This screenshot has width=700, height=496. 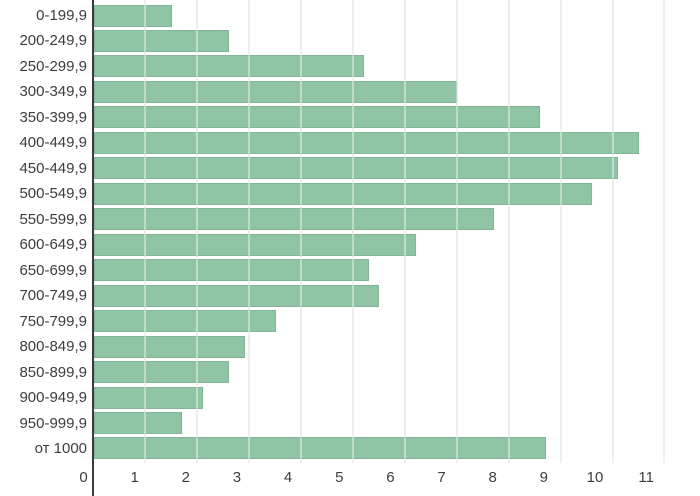 I want to click on category-label: 900-949,9, so click(x=53, y=398).